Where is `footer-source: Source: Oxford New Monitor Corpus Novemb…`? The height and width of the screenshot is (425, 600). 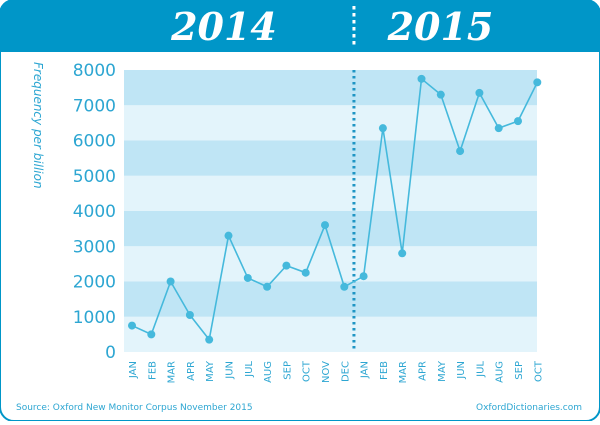 footer-source: Source: Oxford New Monitor Corpus Novemb… is located at coordinates (134, 408).